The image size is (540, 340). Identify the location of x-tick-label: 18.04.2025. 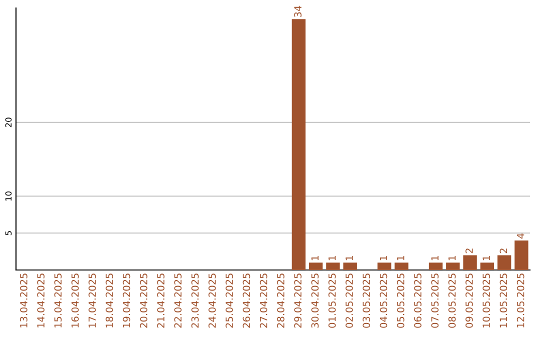
(110, 301).